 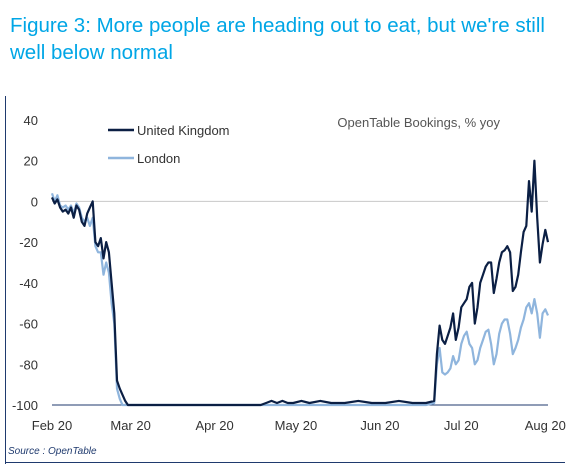 I want to click on frame-left-border, so click(x=5, y=280).